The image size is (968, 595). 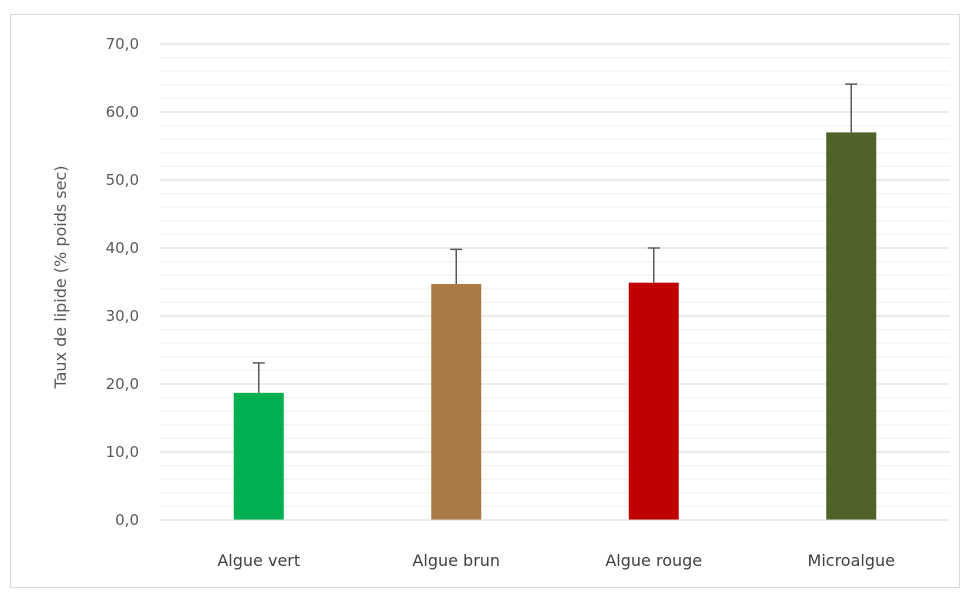 What do you see at coordinates (122, 248) in the screenshot?
I see `y-tick-label: 40,0` at bounding box center [122, 248].